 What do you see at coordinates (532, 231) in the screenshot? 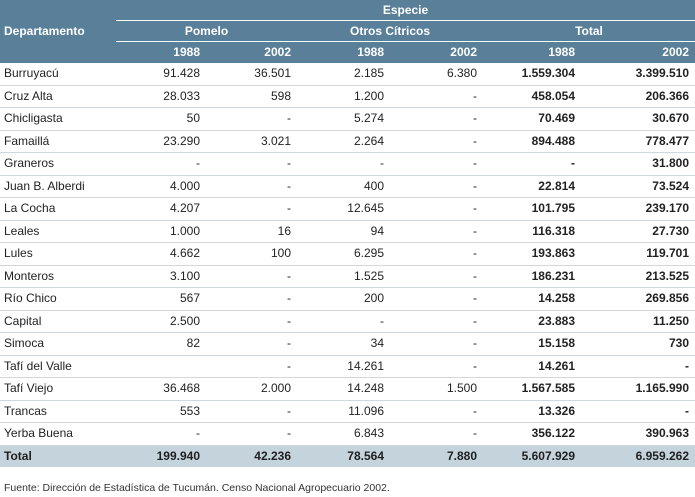
I see `table-cell: 116.318` at bounding box center [532, 231].